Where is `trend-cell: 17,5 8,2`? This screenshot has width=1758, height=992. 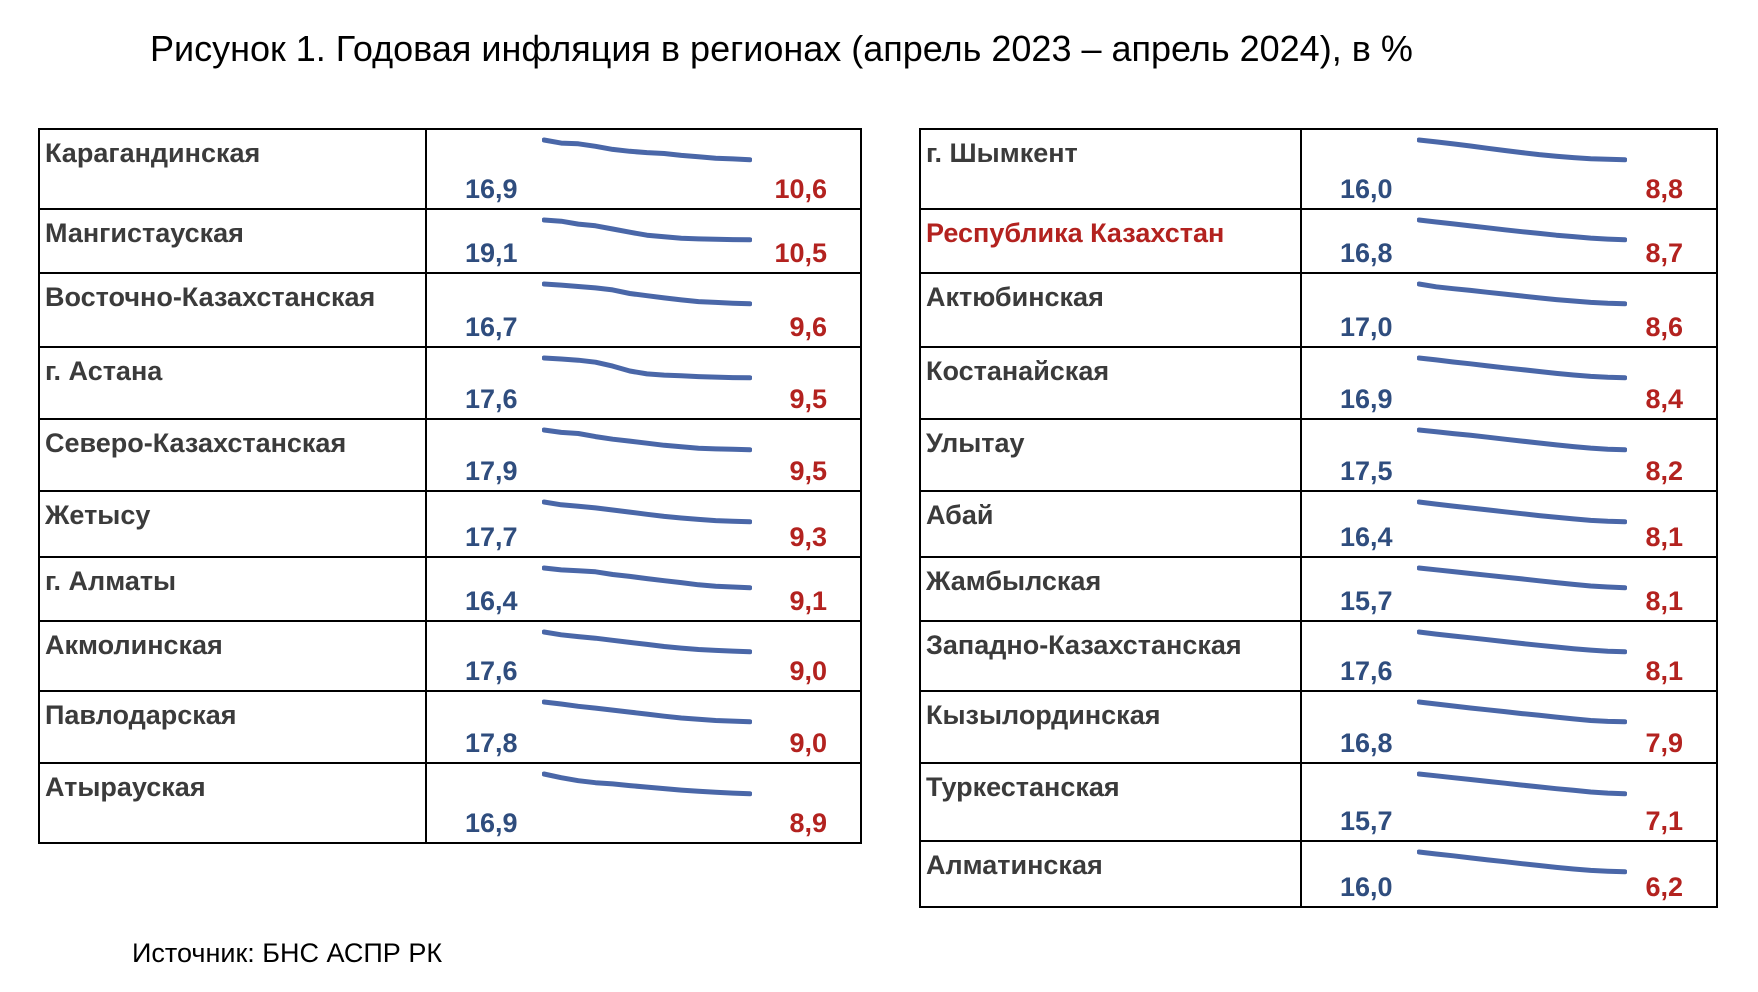
trend-cell: 17,5 8,2 is located at coordinates (1509, 455).